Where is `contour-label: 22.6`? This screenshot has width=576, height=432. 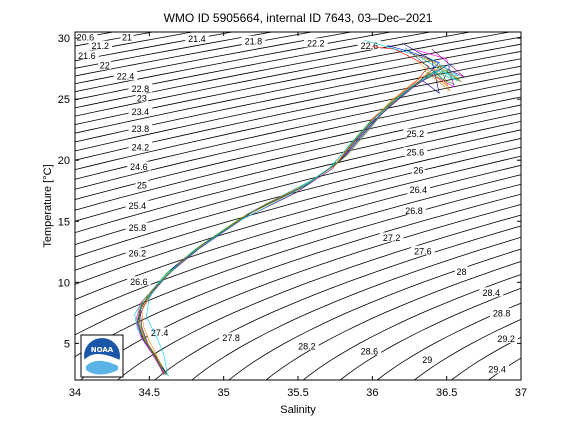 contour-label: 22.6 is located at coordinates (370, 46).